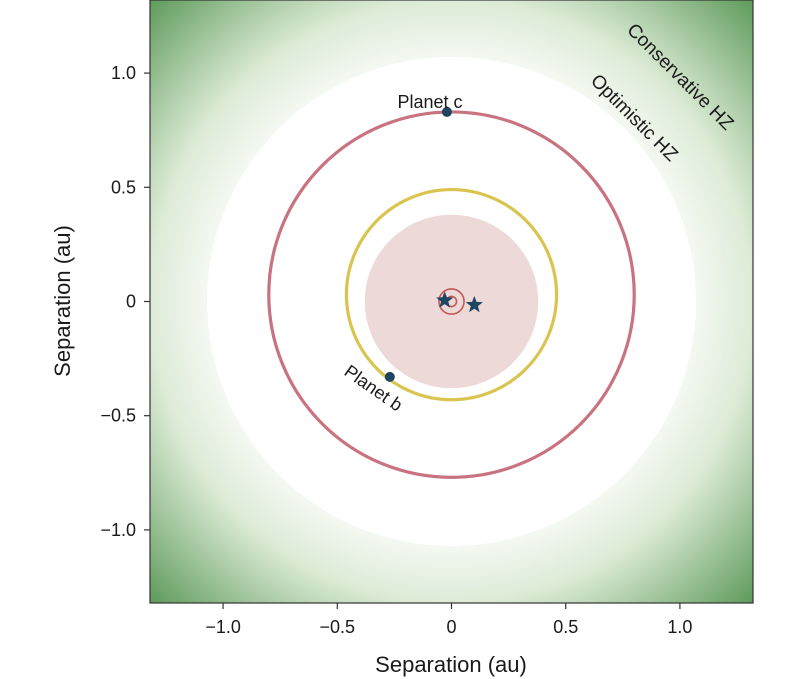 This screenshot has height=679, width=800. I want to click on x-axis-title: Separation (au), so click(451, 664).